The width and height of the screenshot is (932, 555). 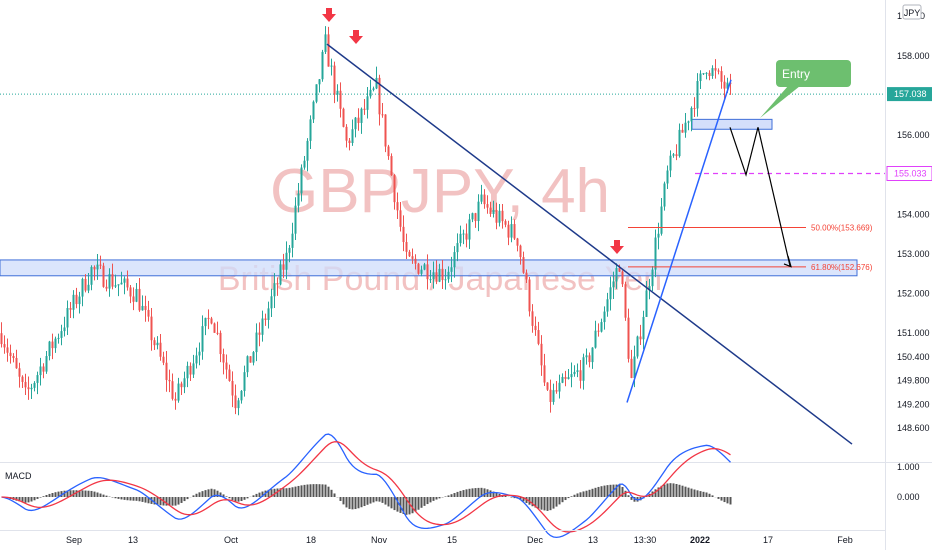 What do you see at coordinates (617, 247) in the screenshot?
I see `red-down-arrow` at bounding box center [617, 247].